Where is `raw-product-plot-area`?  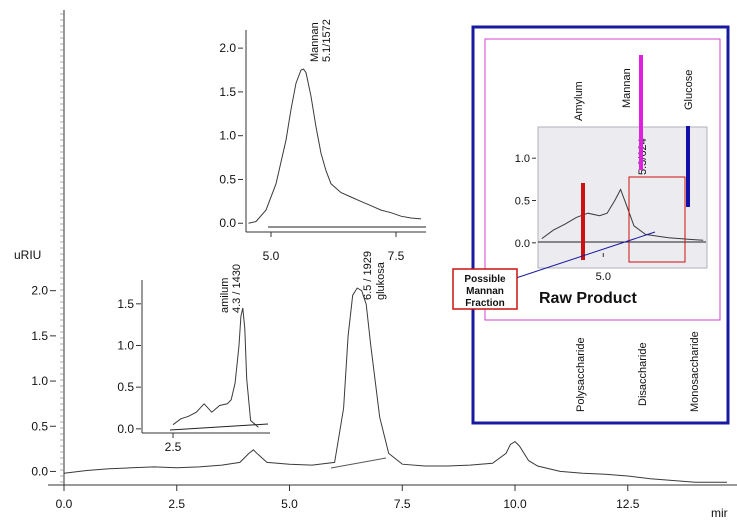 raw-product-plot-area is located at coordinates (622, 197).